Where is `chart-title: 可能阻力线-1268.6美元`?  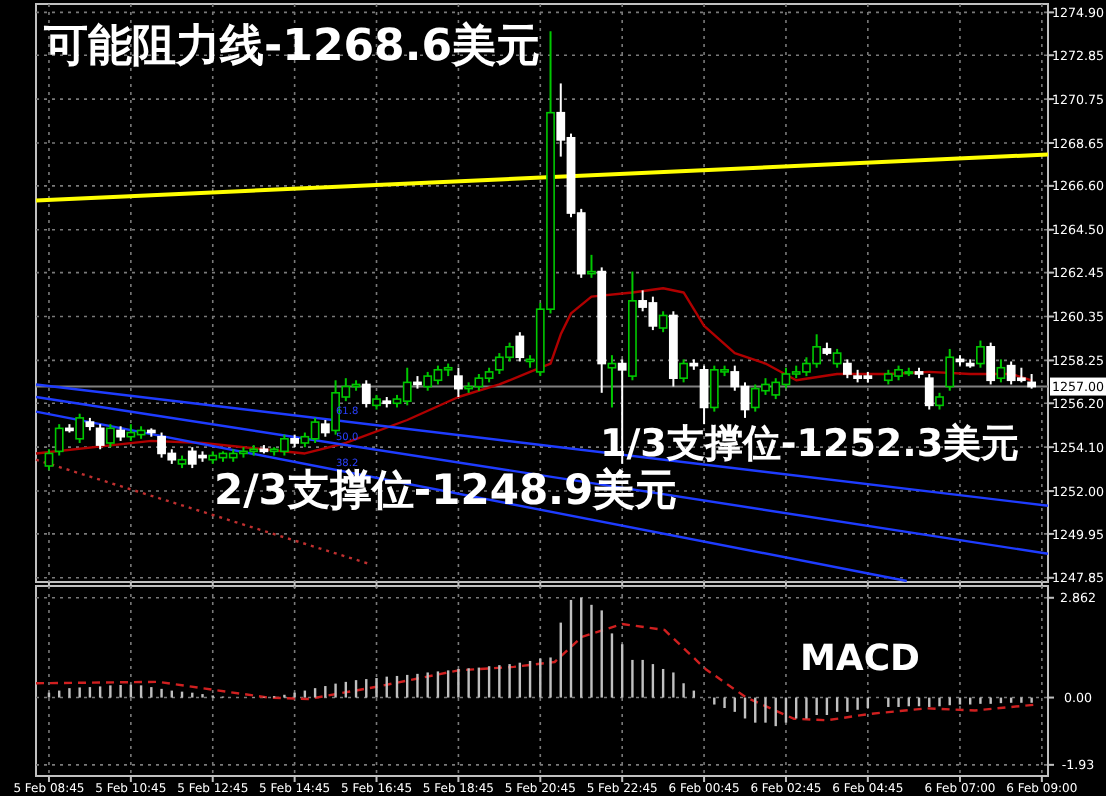 chart-title: 可能阻力线-1268.6美元 is located at coordinates (291, 46).